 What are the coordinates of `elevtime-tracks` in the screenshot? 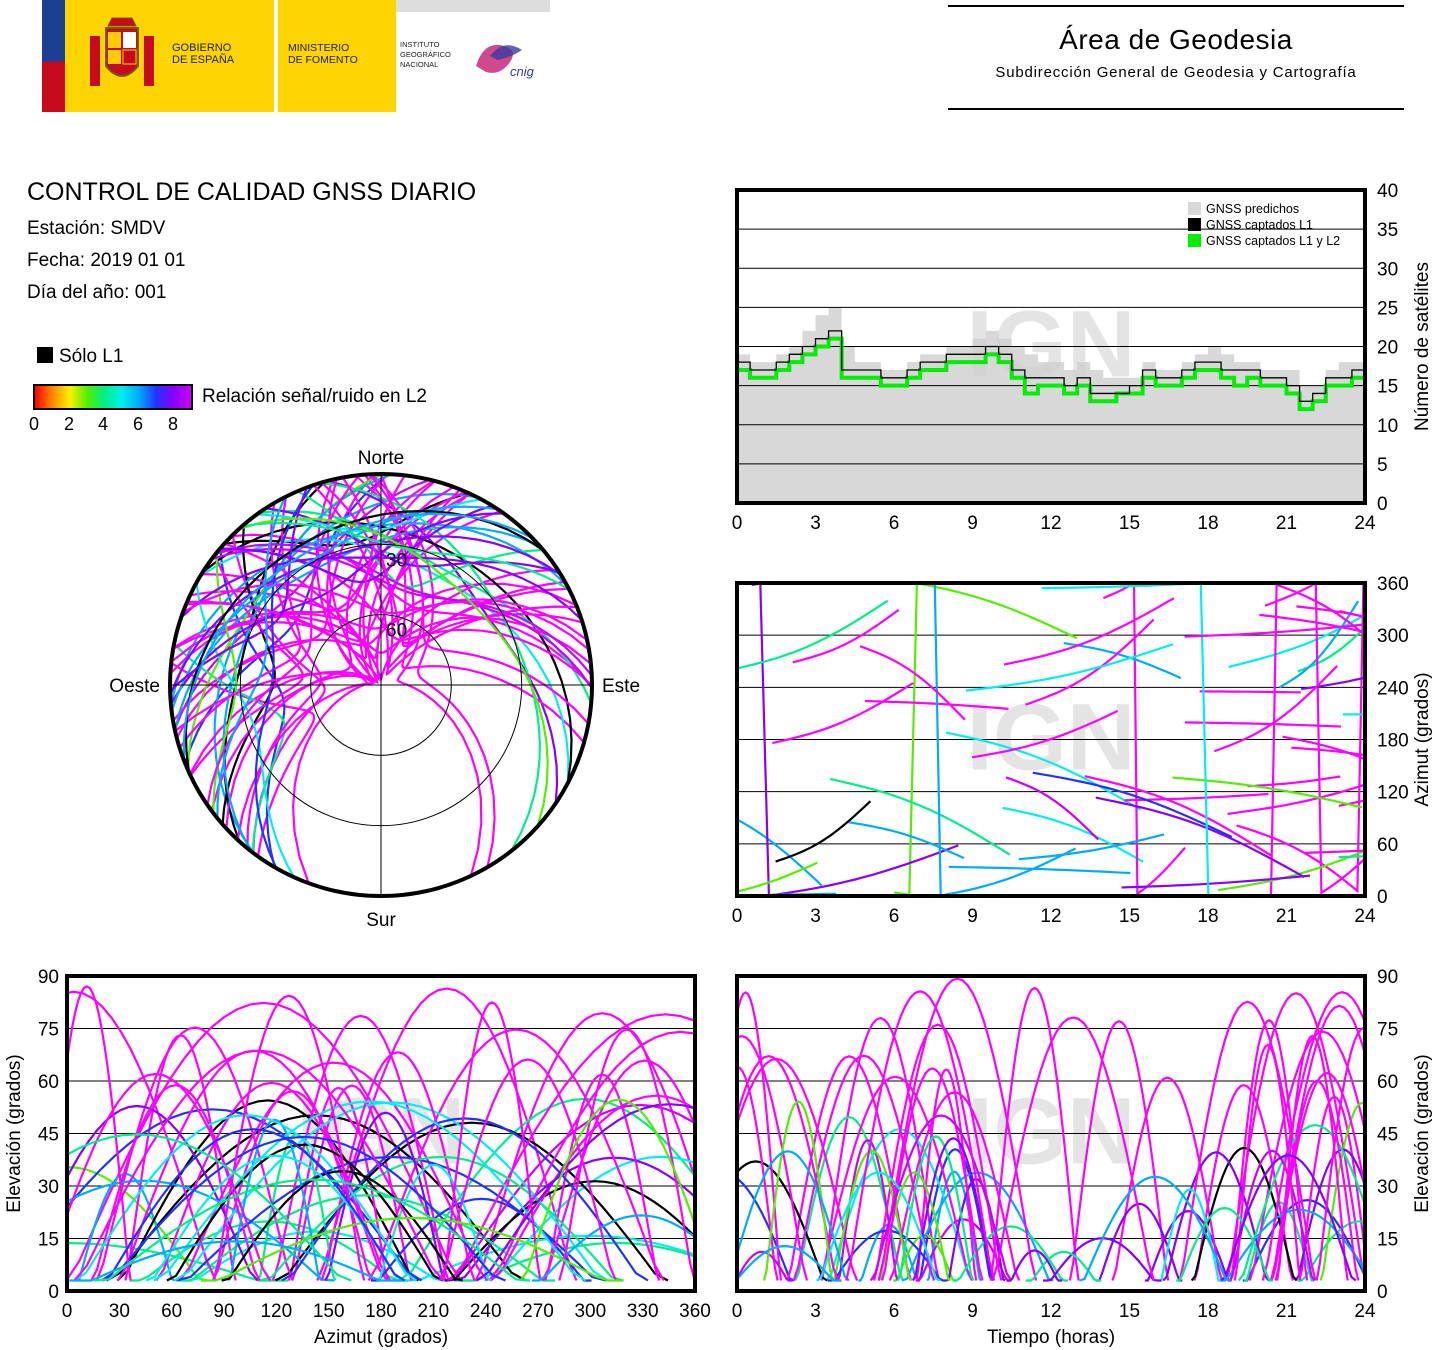 It's located at (1051, 1129).